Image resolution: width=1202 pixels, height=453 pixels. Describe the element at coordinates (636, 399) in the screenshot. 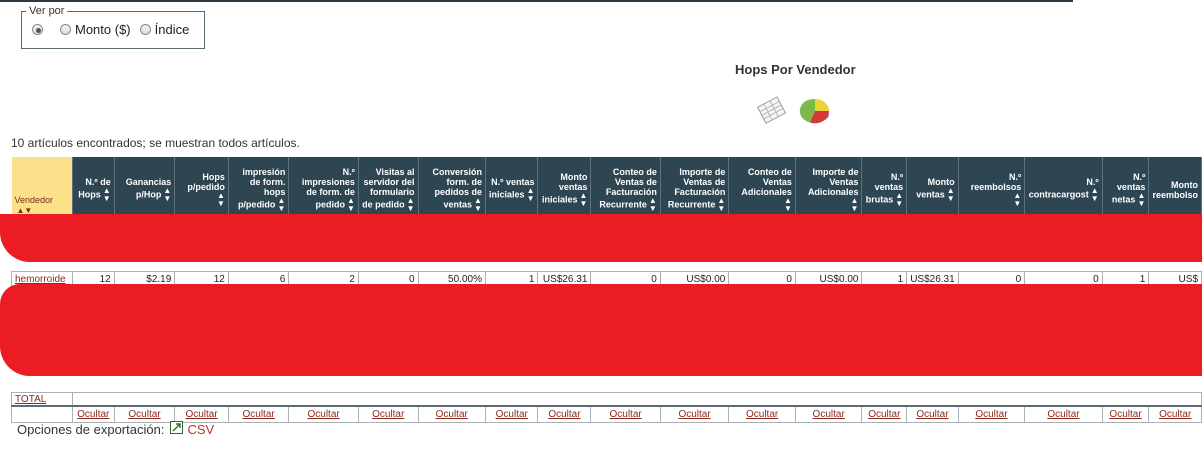

I see `total-values` at that location.